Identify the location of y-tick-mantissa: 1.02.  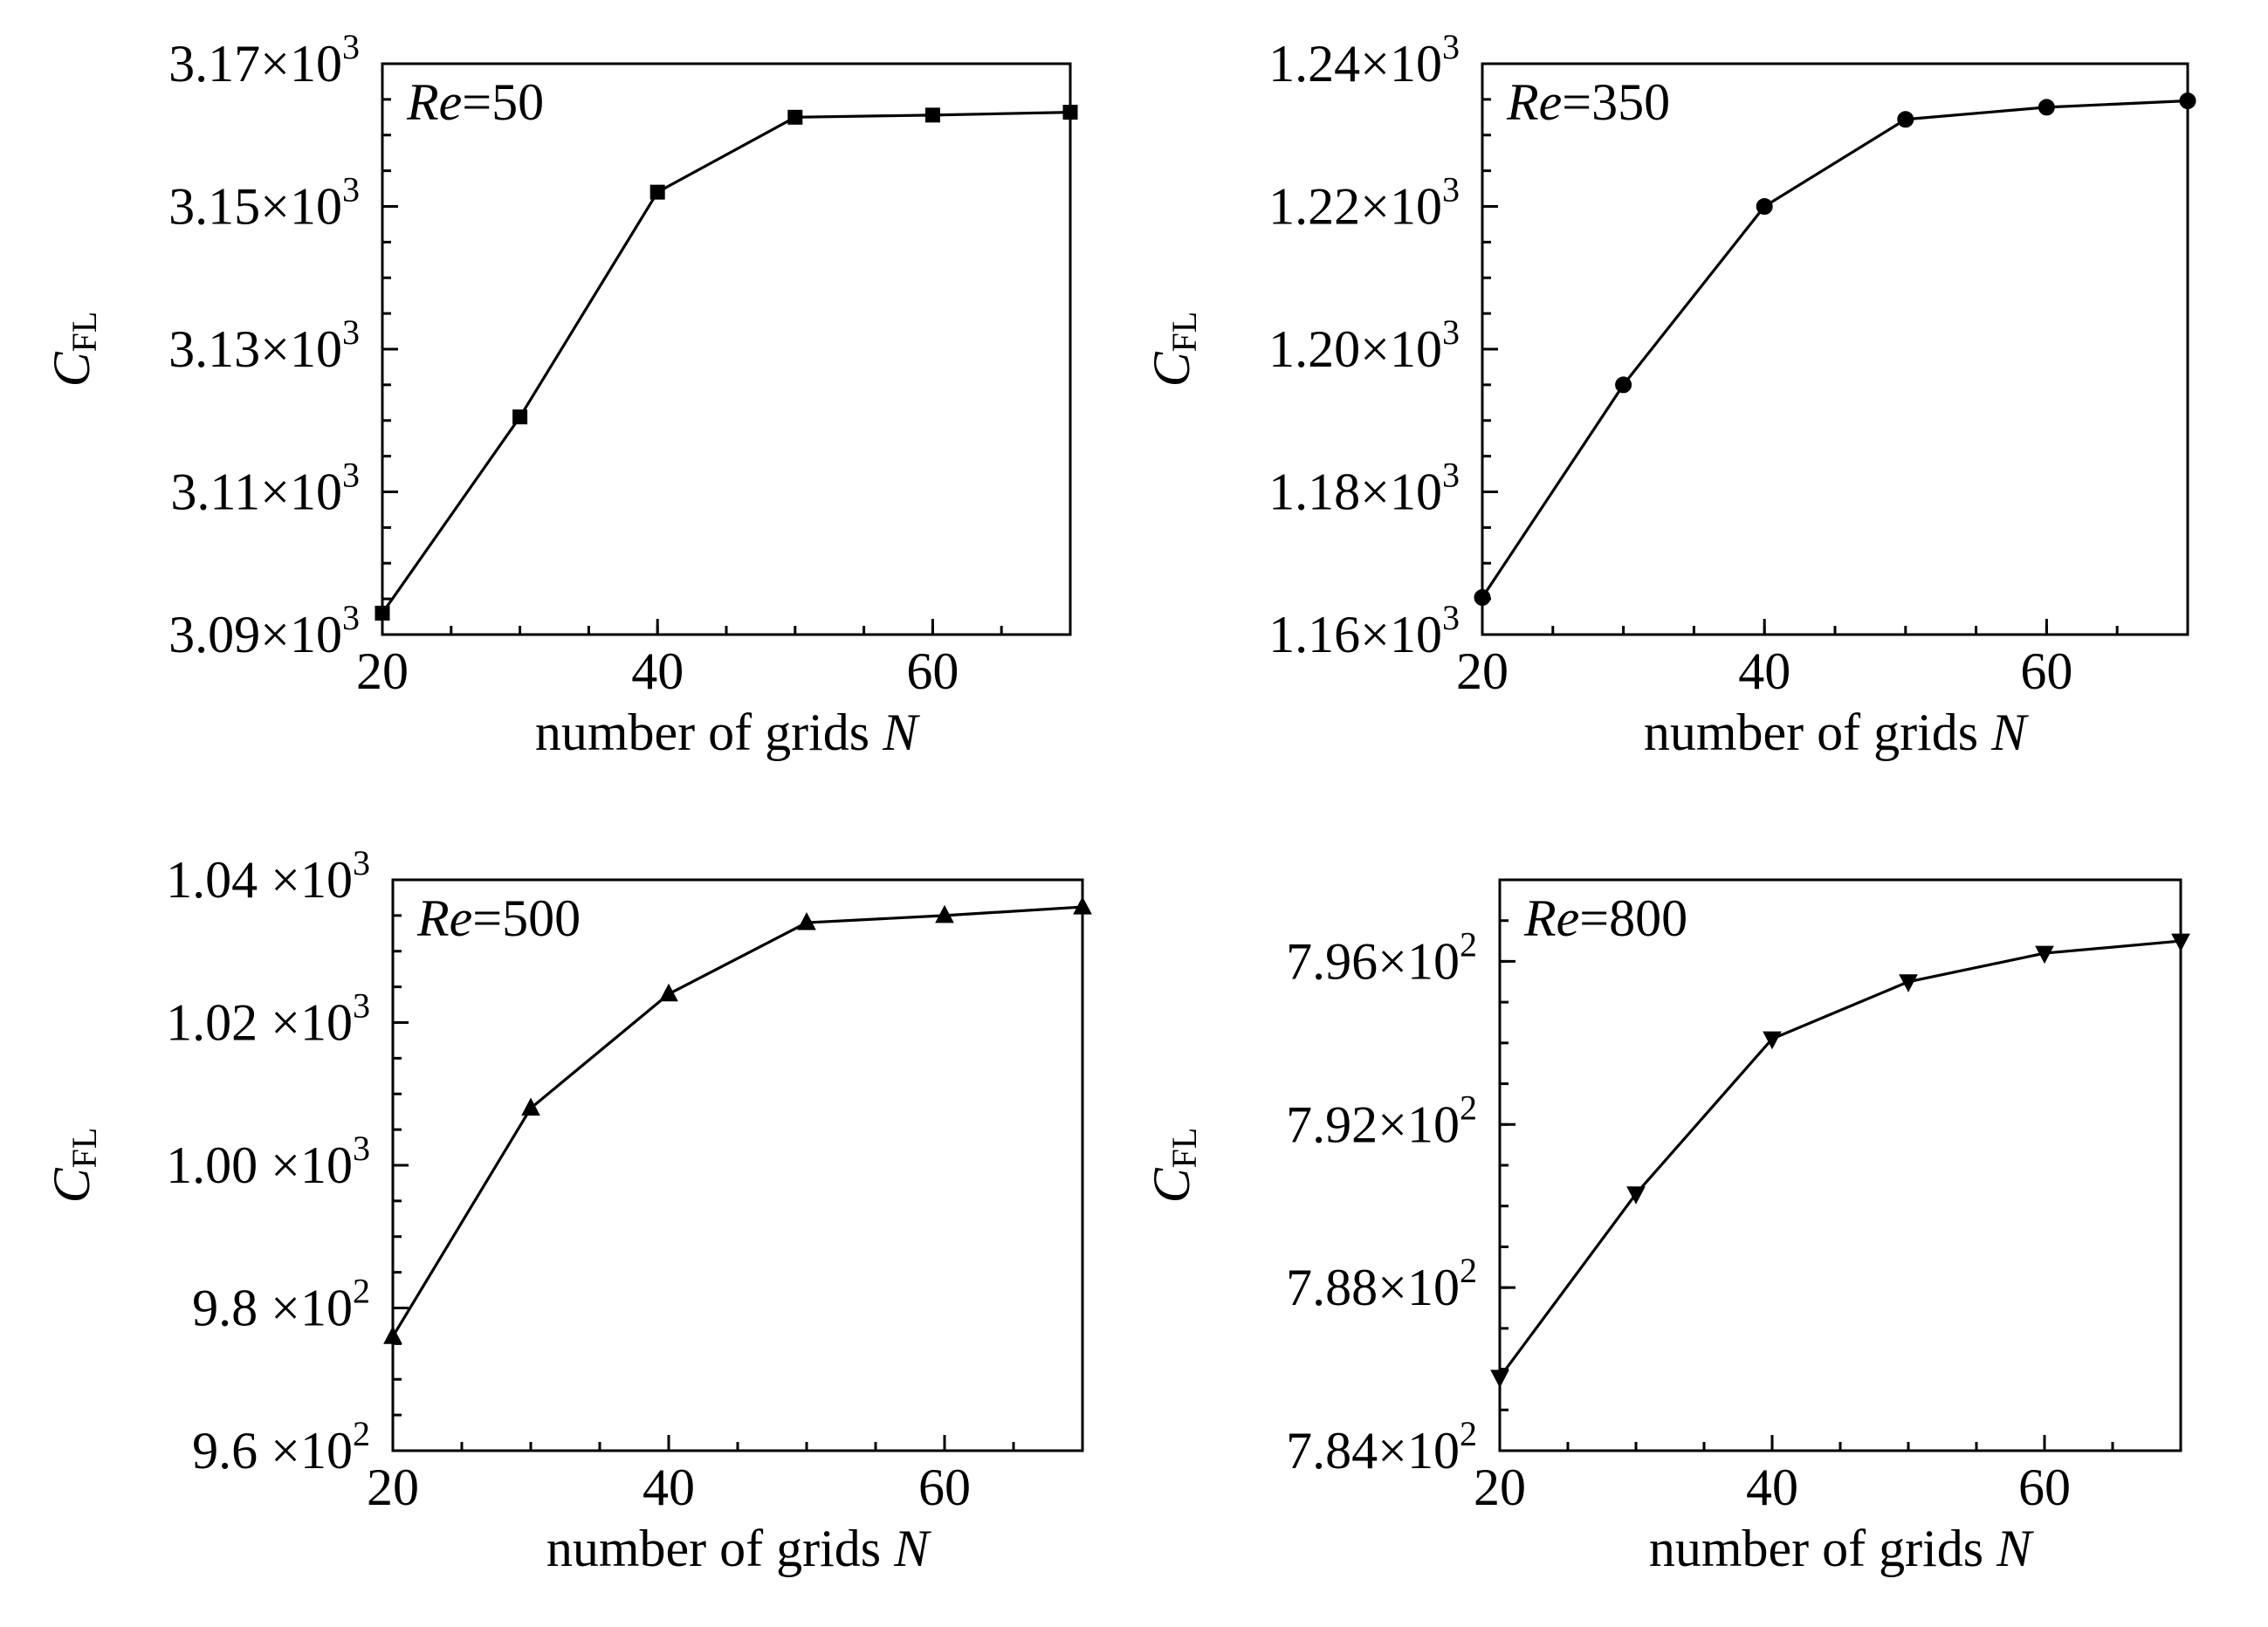
(212, 1023).